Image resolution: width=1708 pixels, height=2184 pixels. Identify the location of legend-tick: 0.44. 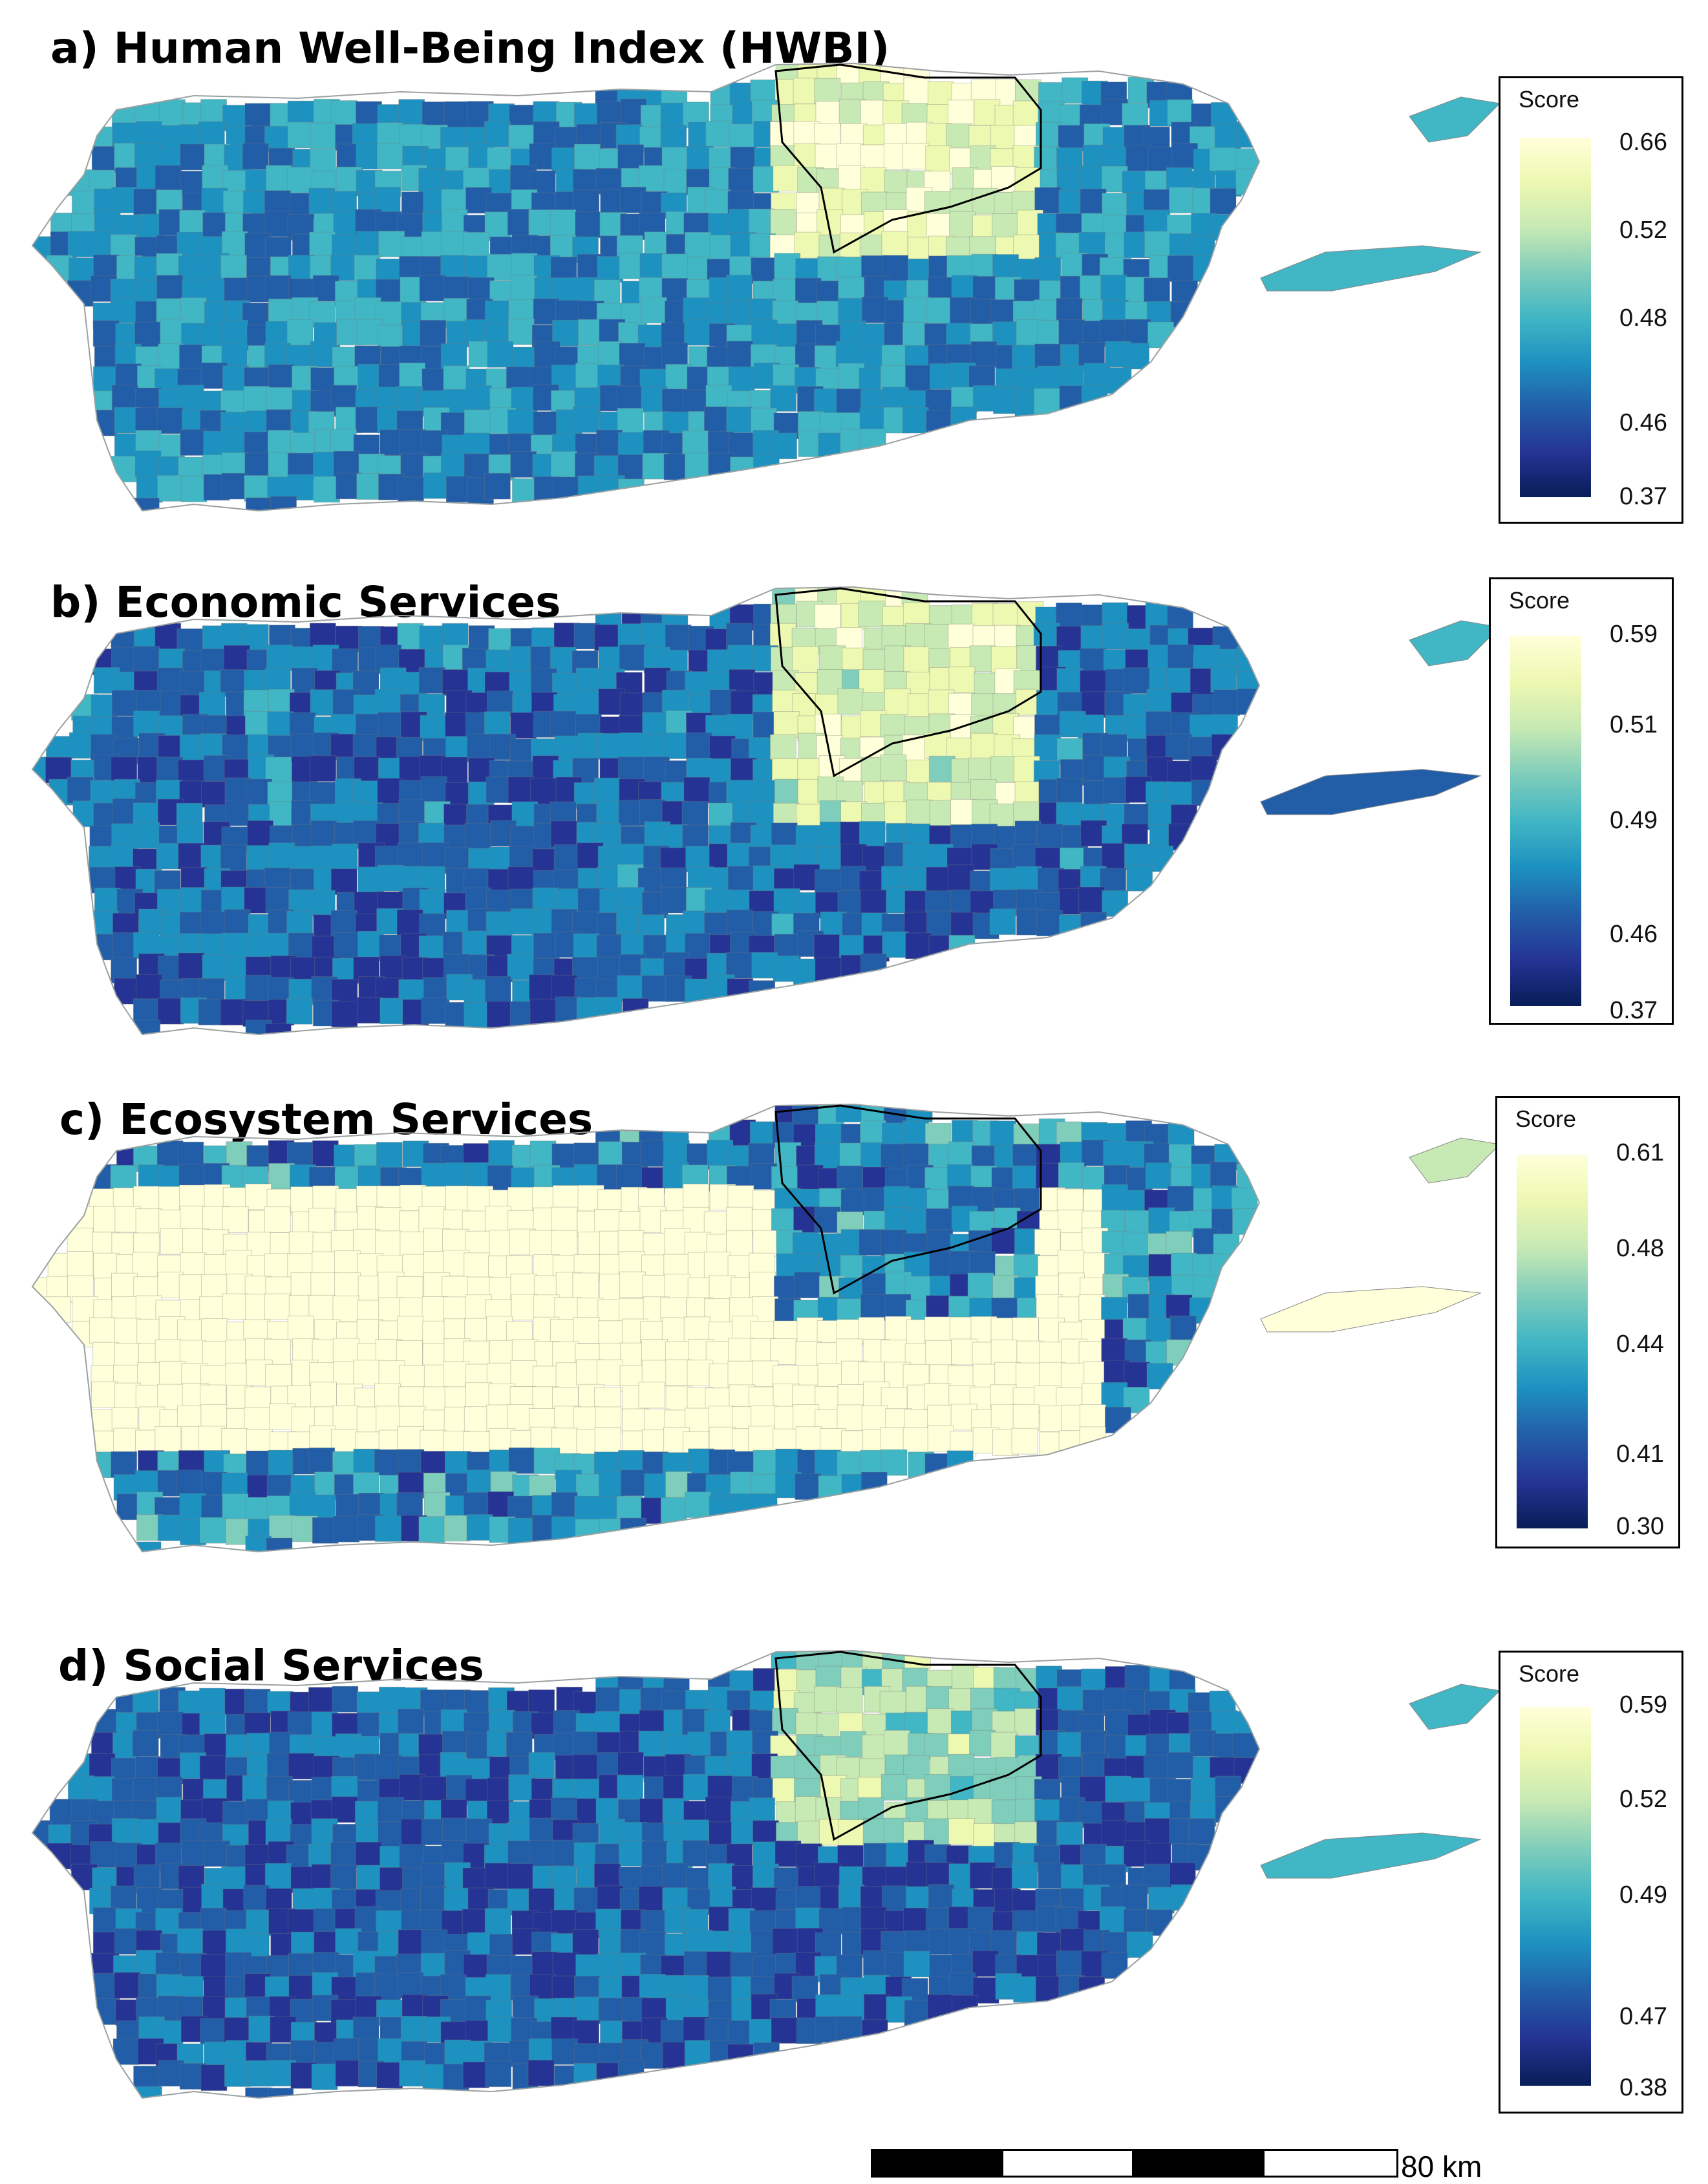
(1640, 1344).